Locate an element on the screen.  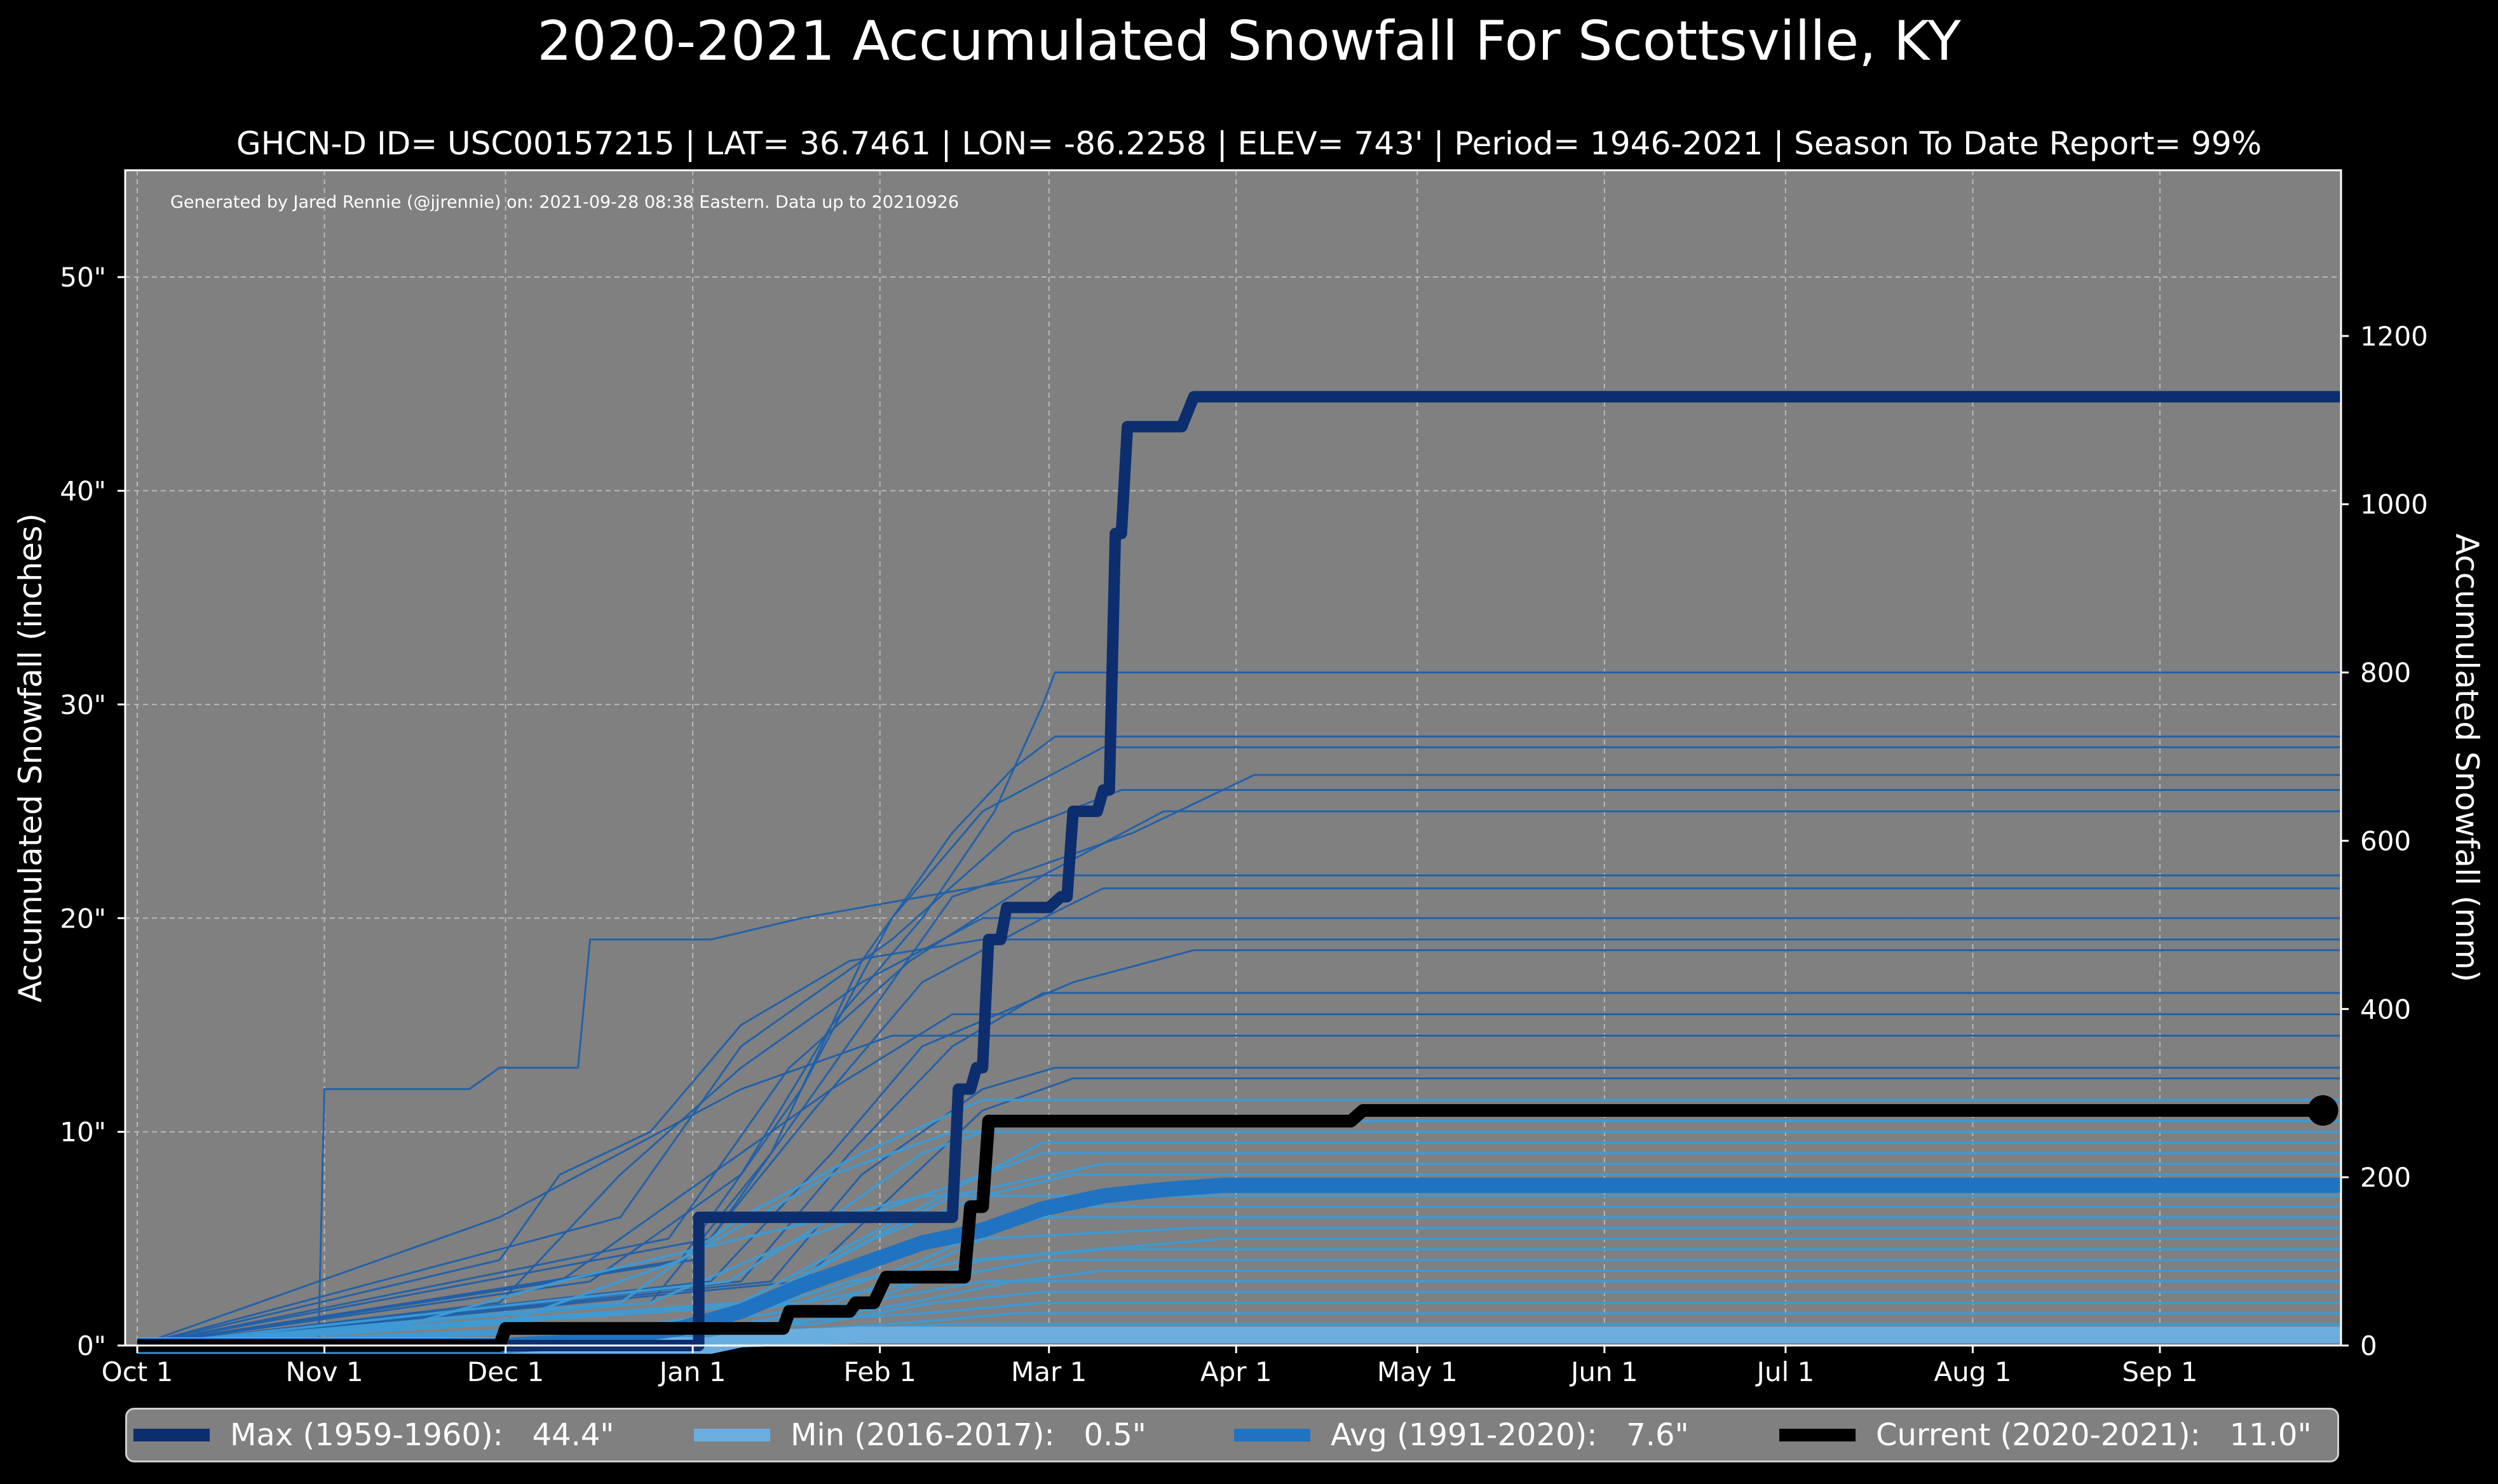
legend-label-min: Min (2016-2017): 0.5" is located at coordinates (968, 1435).